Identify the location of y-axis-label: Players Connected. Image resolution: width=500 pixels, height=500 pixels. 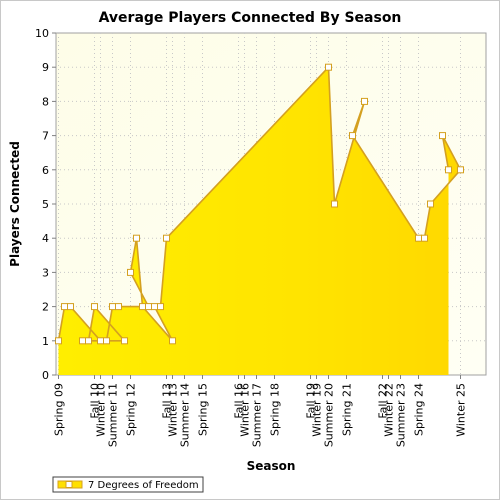
(15, 204).